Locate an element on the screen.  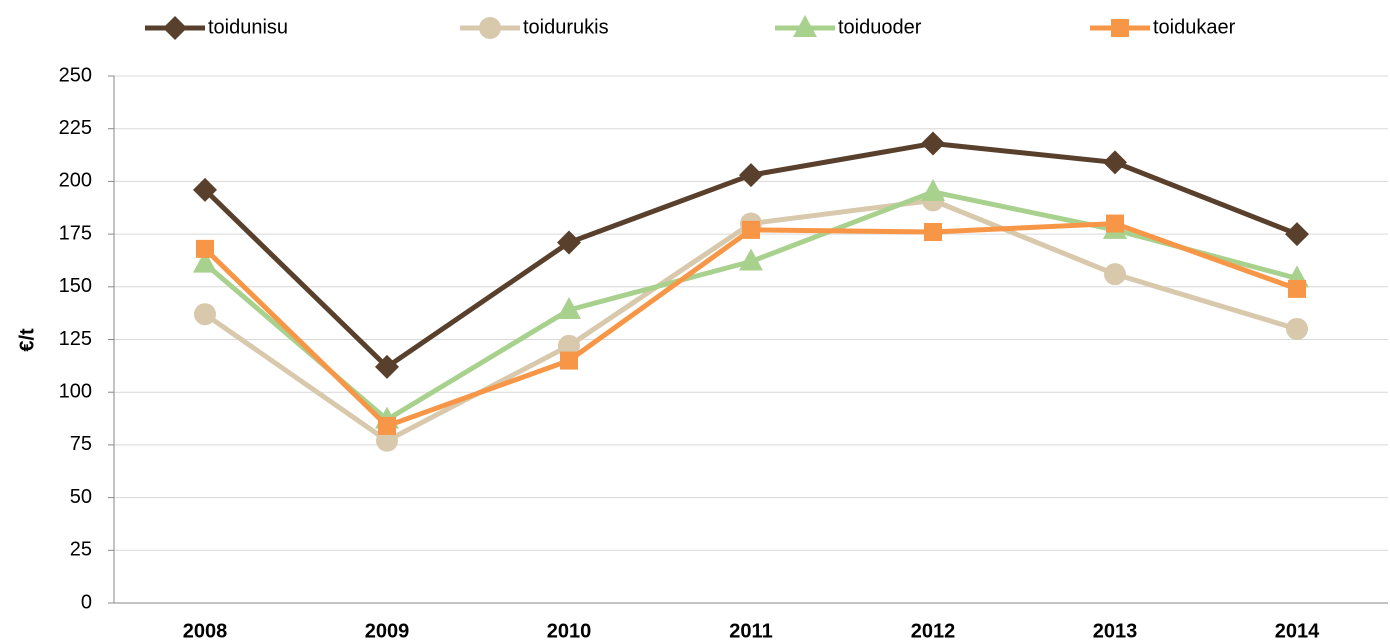
x-tick-label: 2013 is located at coordinates (1115, 631).